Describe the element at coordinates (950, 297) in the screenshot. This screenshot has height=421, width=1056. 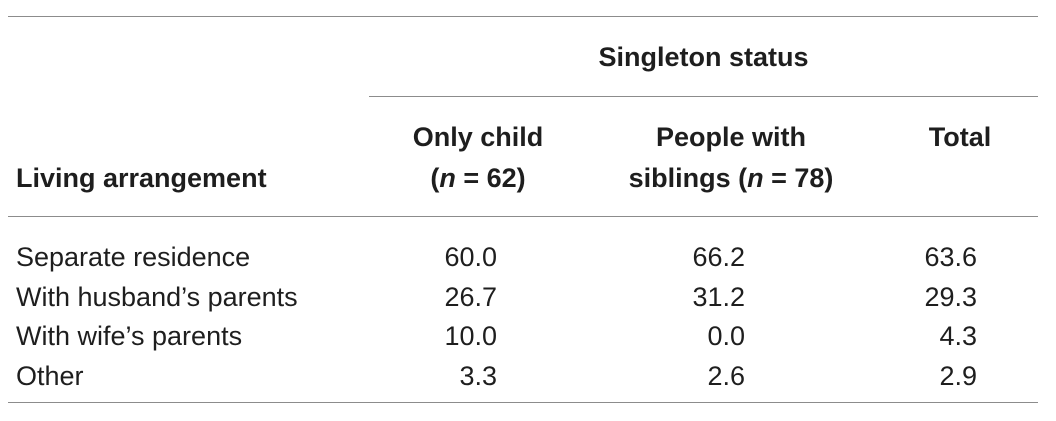
I see `cell-total: 29.3` at that location.